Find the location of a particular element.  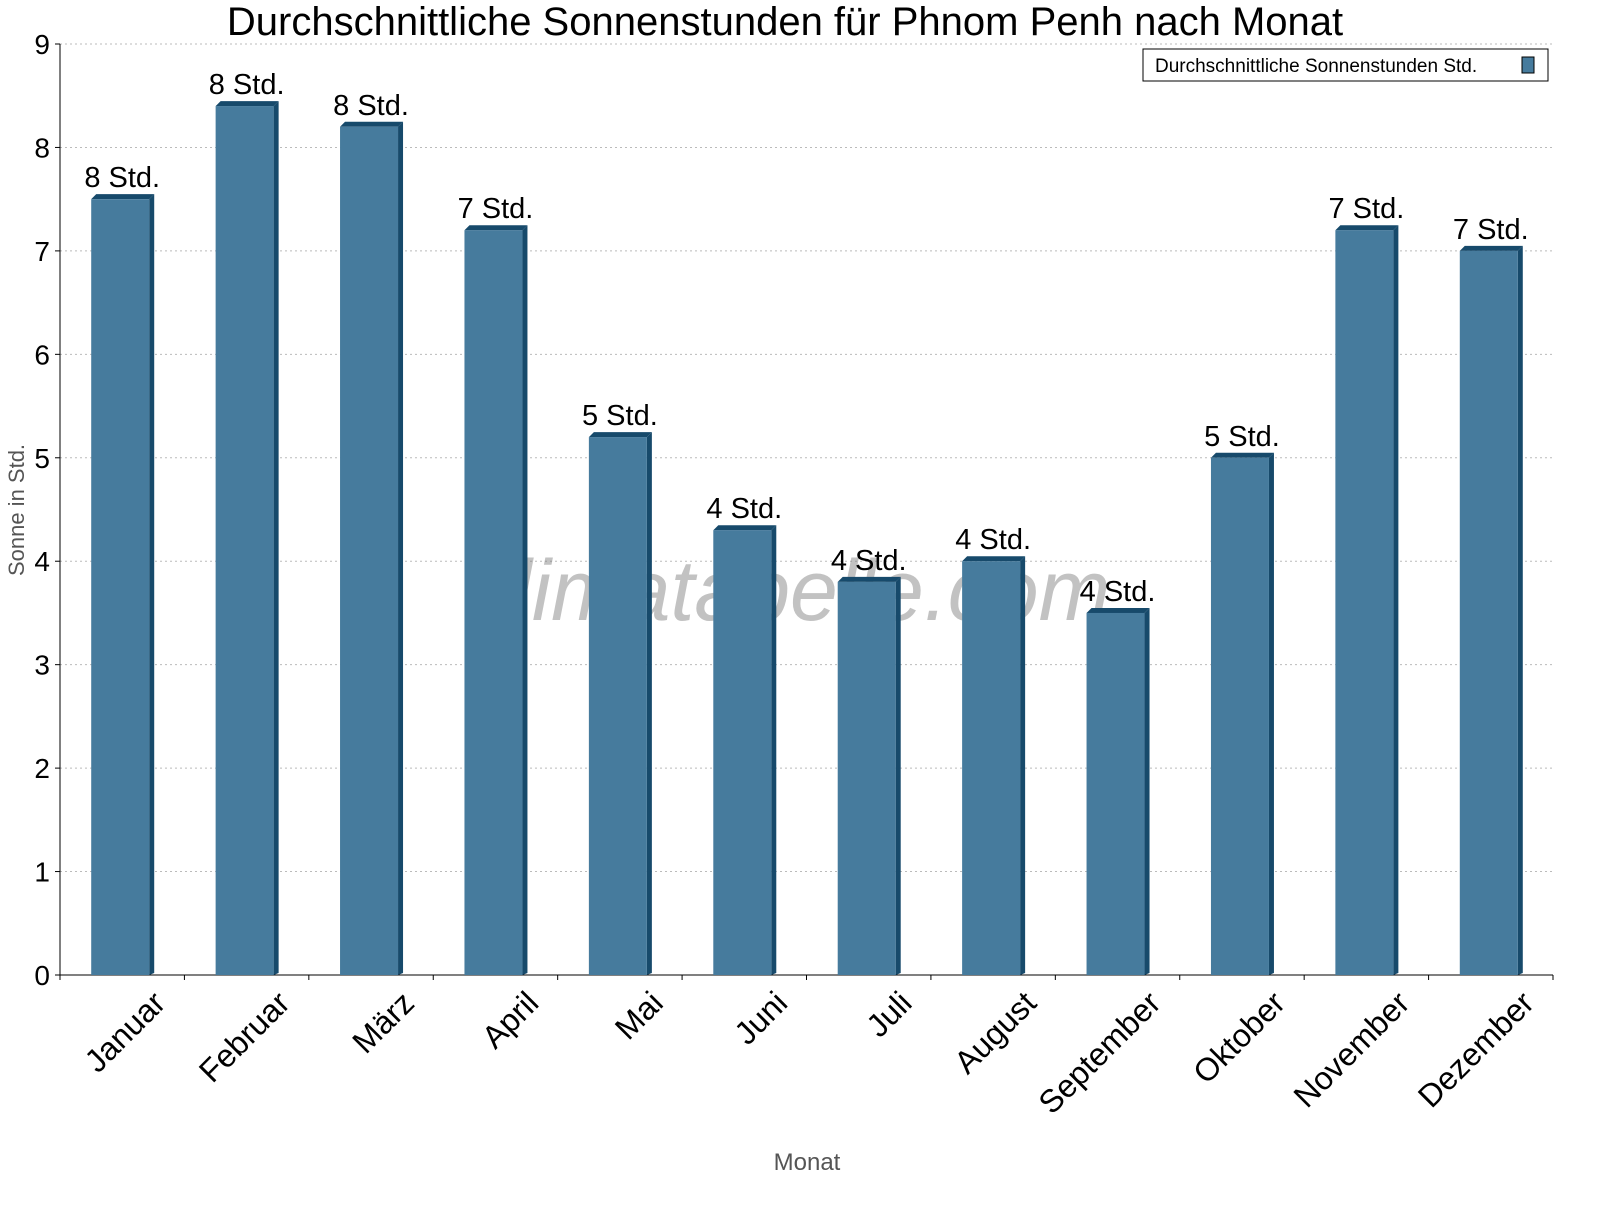

x-tick-label: Oktober is located at coordinates (1239, 1037).